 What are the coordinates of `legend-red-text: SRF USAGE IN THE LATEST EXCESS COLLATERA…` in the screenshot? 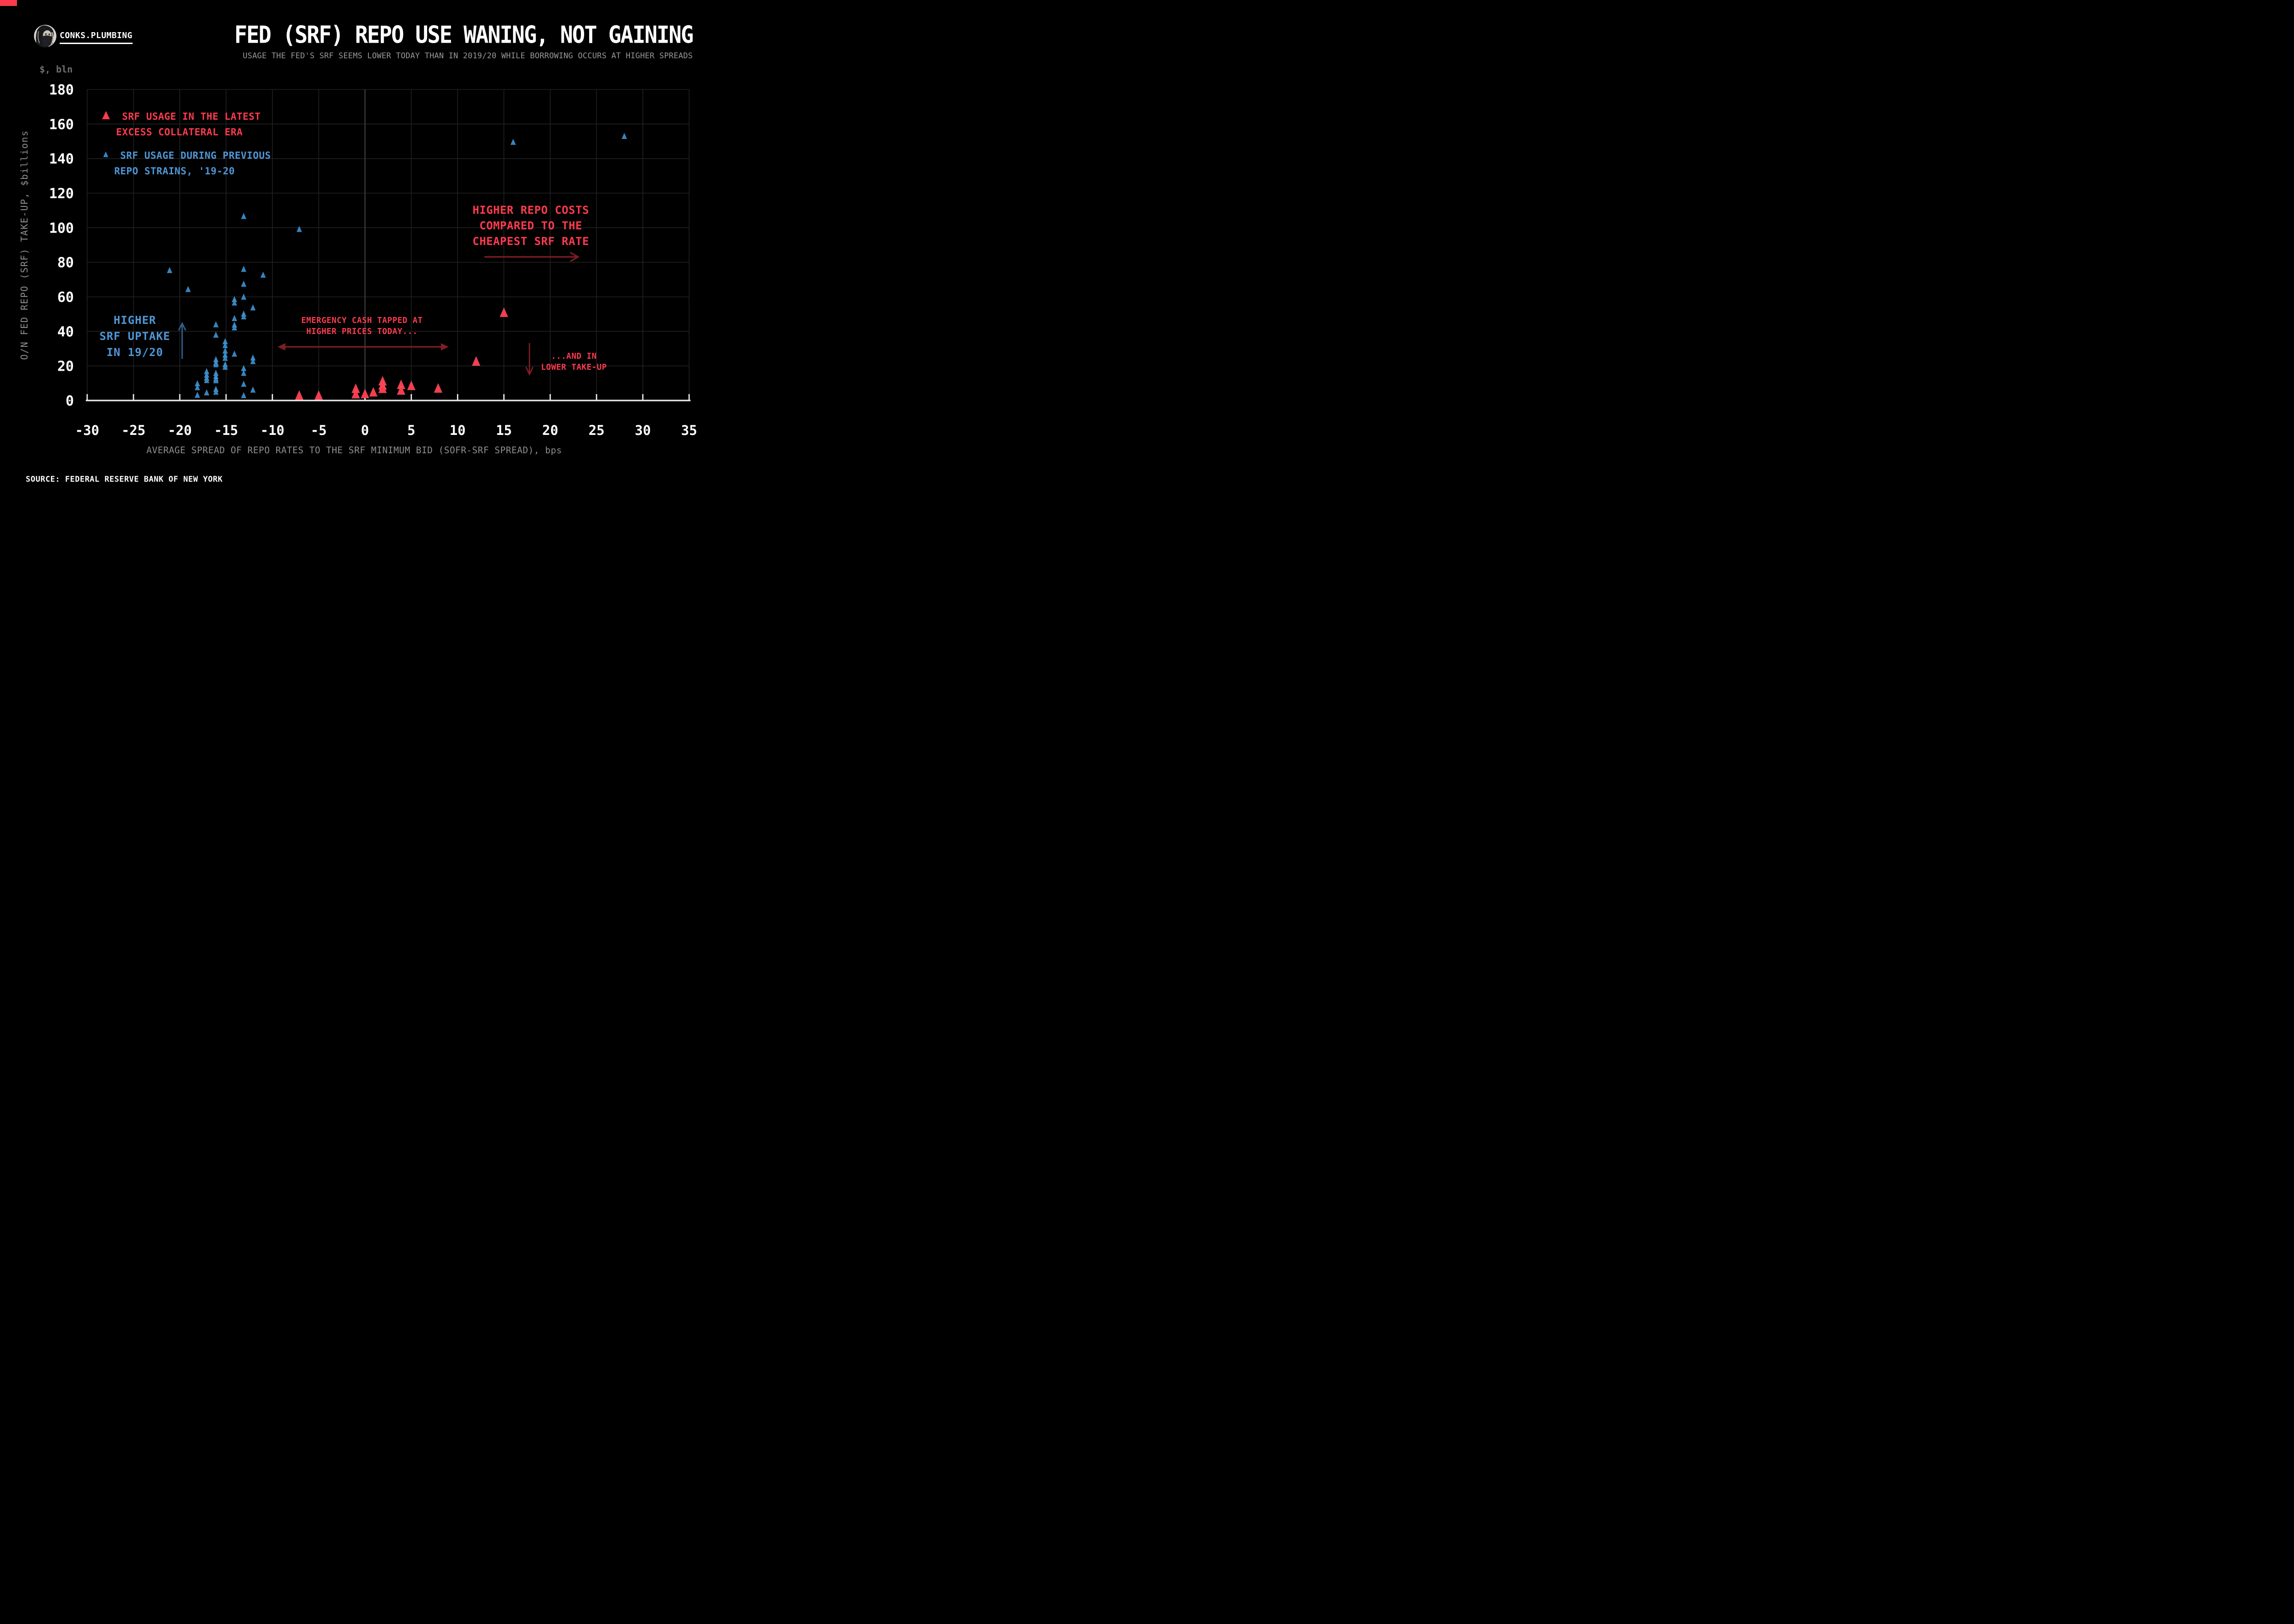 It's located at (188, 124).